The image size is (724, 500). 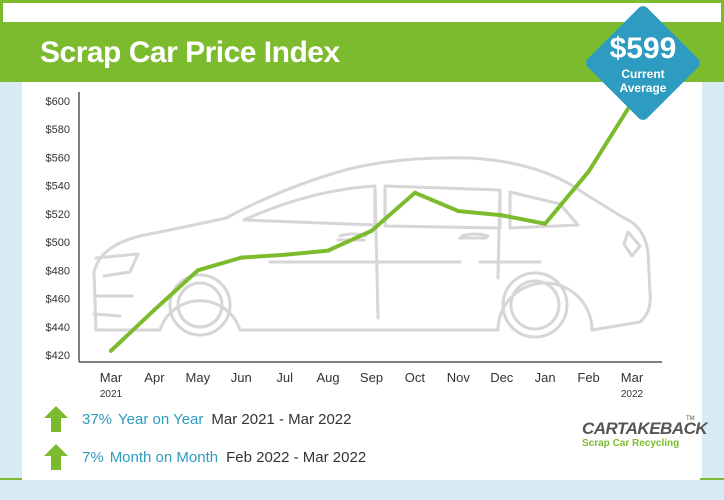 I want to click on background-right, so click(x=713, y=281).